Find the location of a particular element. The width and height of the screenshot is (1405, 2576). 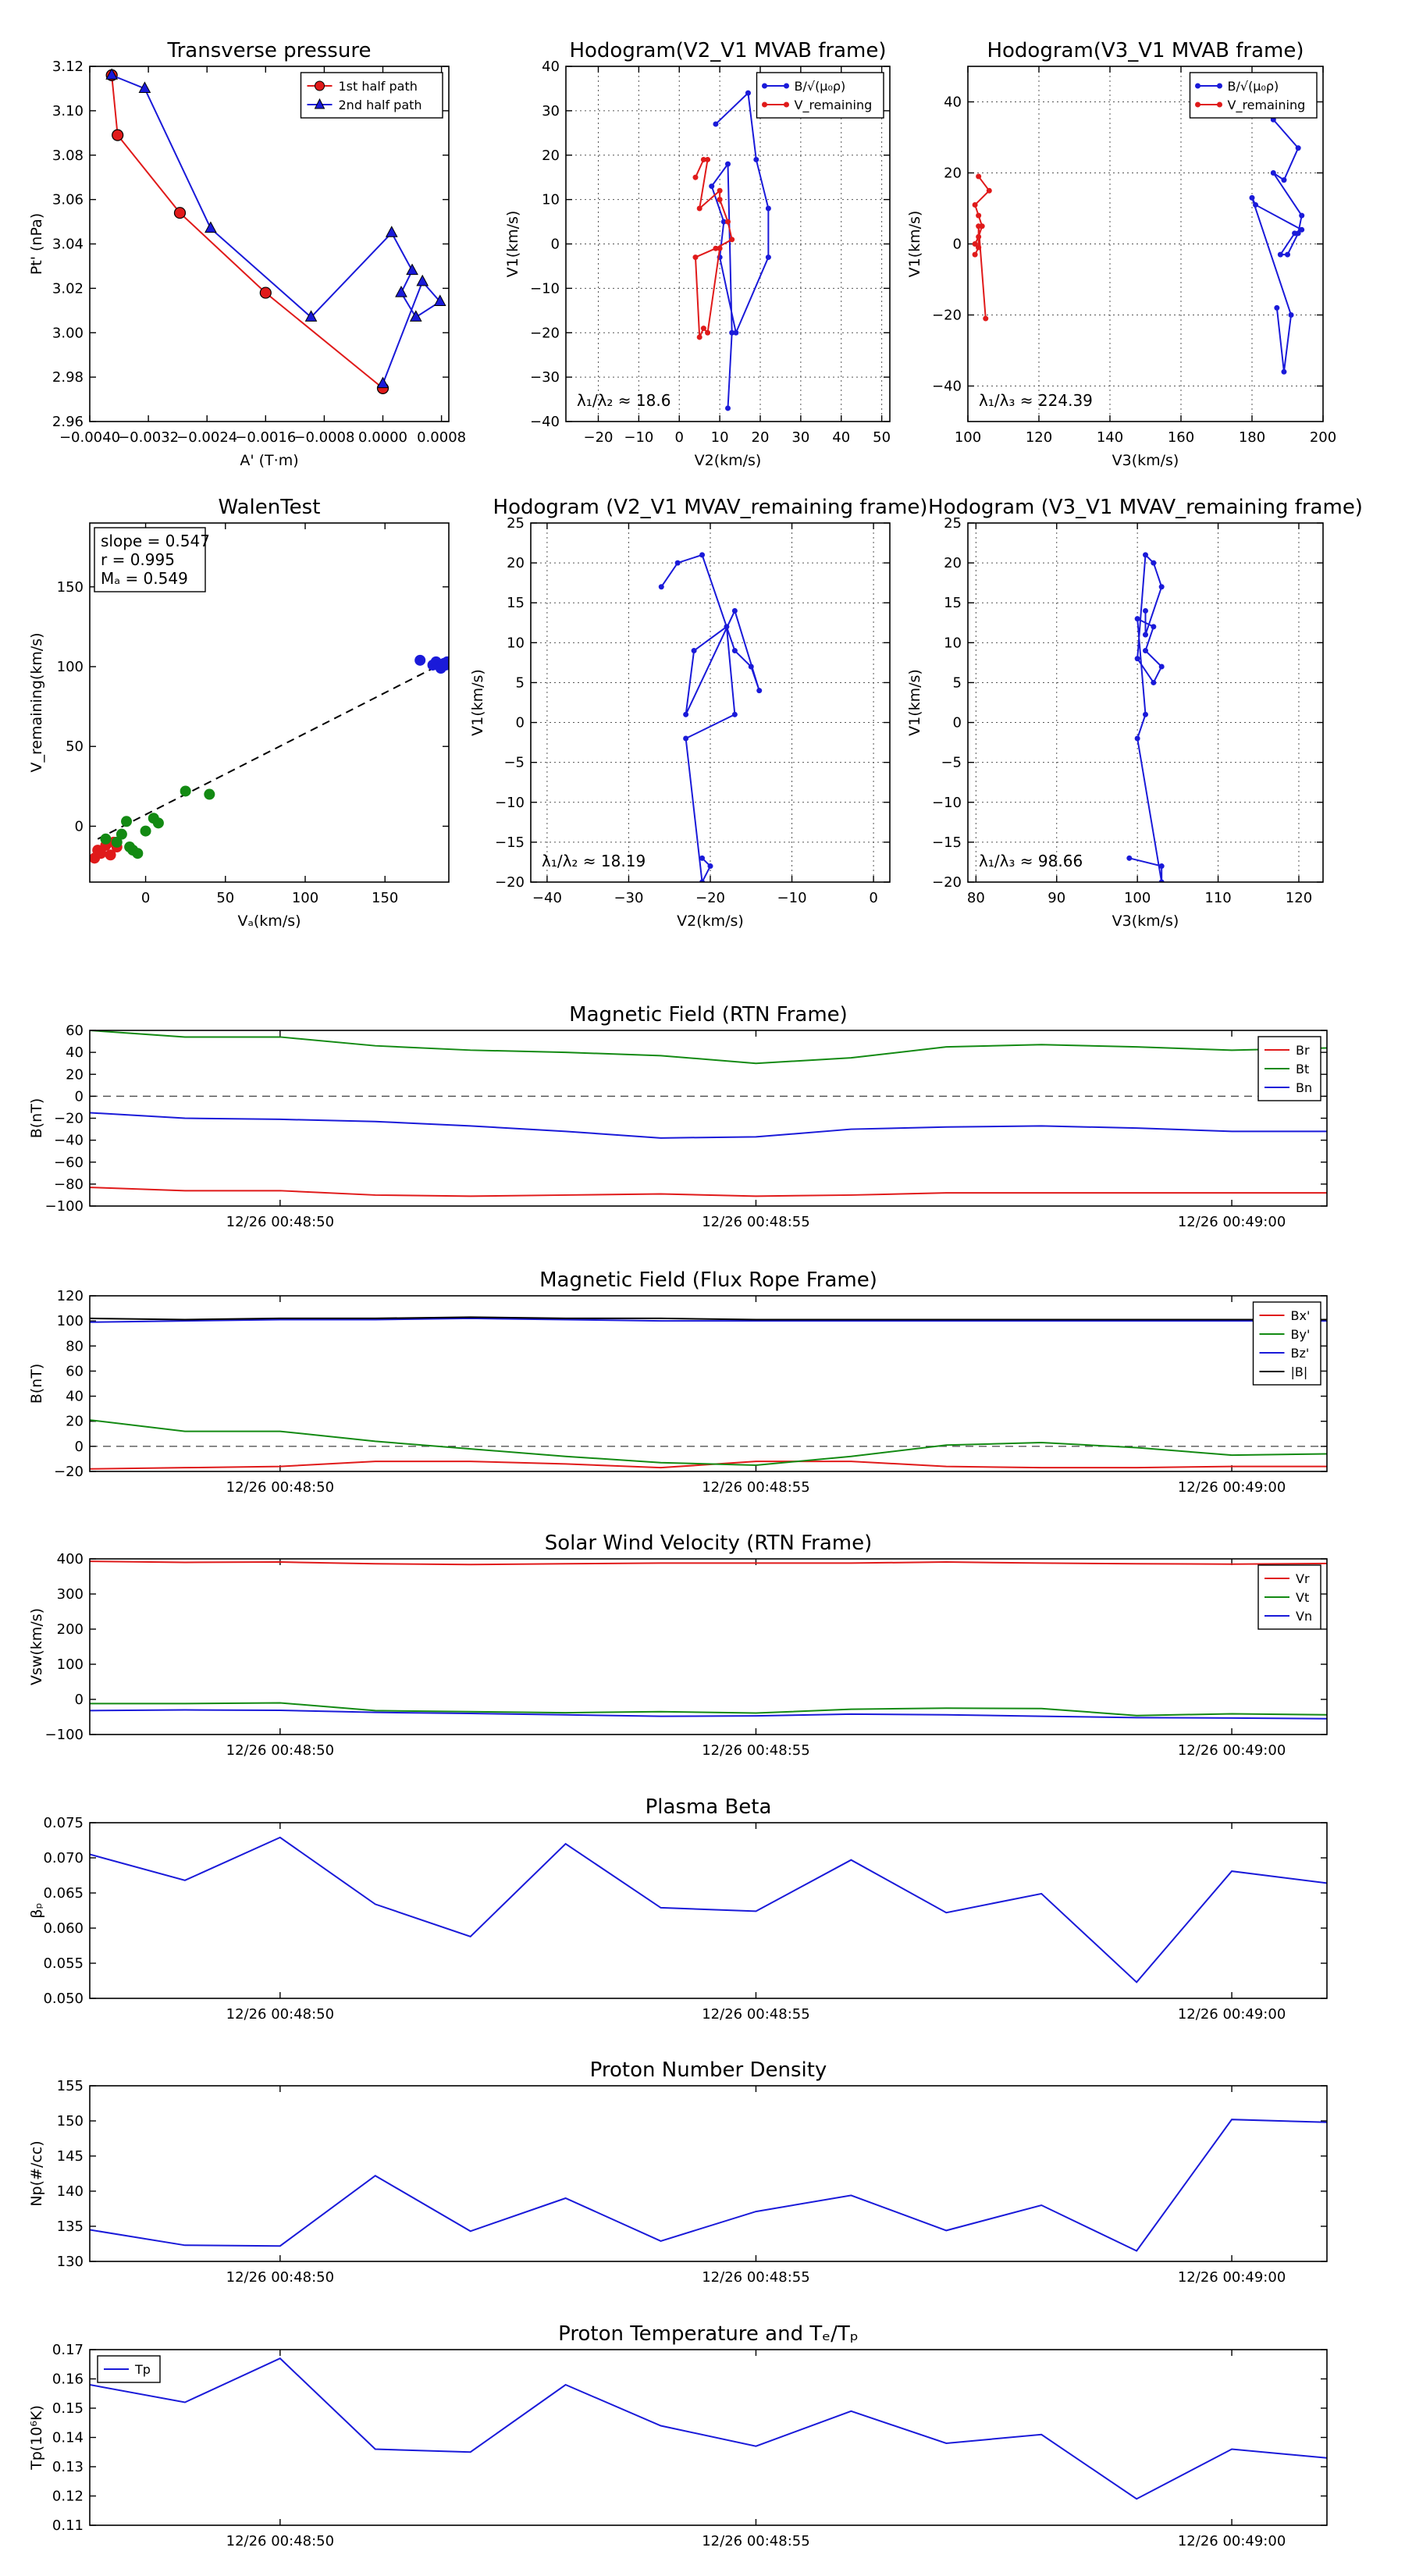

y-tick-label: 3.00 is located at coordinates (68, 333).